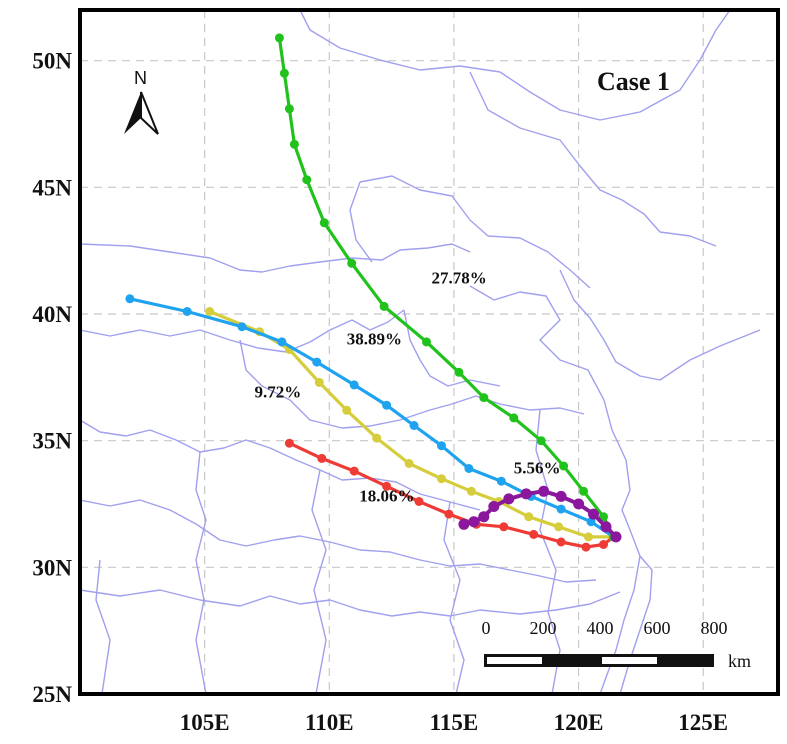 This screenshot has width=787, height=744. Describe the element at coordinates (579, 722) in the screenshot. I see `x-tick-label: 120E` at that location.